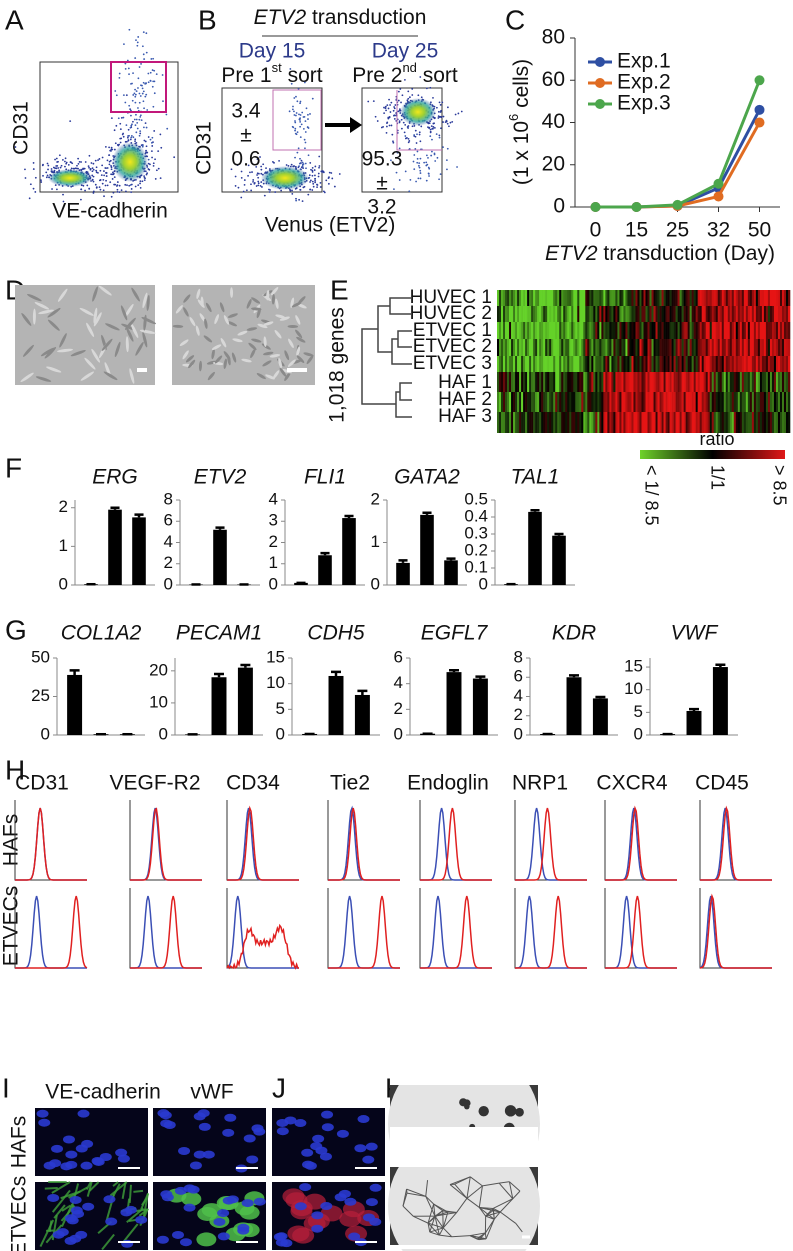 The height and width of the screenshot is (1251, 793). What do you see at coordinates (677, 230) in the screenshot?
I see `label: 25` at bounding box center [677, 230].